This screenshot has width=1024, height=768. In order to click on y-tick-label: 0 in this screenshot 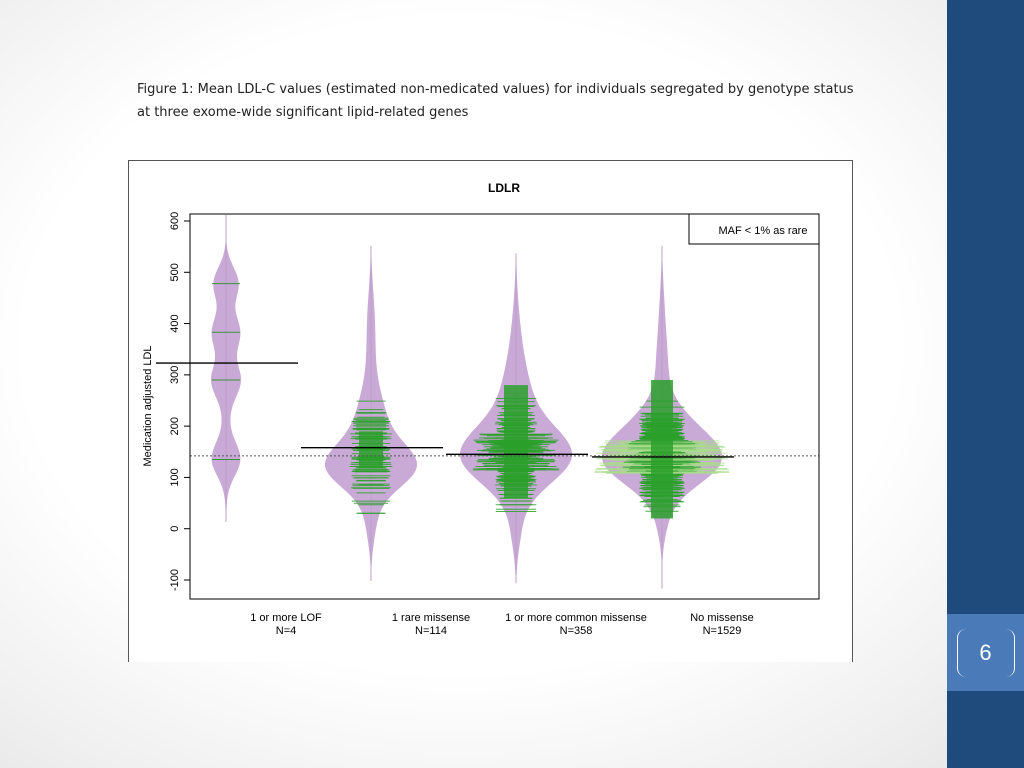, I will do `click(175, 529)`.